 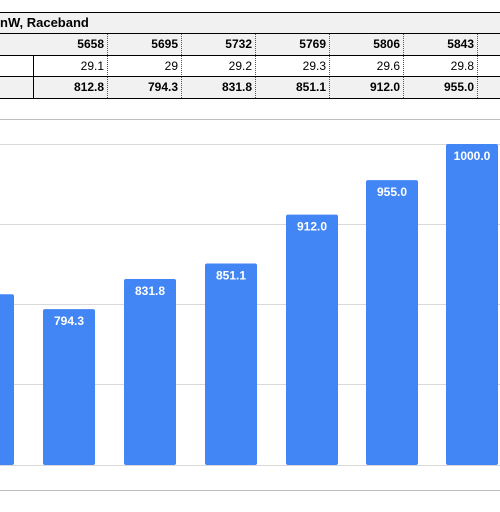 I want to click on table-cell: 29.6, so click(x=366, y=66).